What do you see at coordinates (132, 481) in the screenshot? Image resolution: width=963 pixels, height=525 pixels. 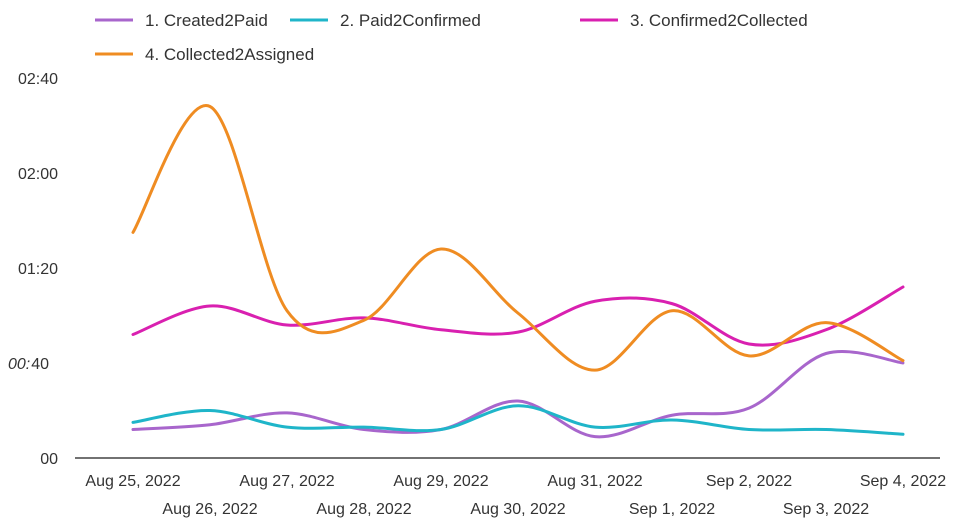 I see `x-tick-label: Aug 25, 2022` at bounding box center [132, 481].